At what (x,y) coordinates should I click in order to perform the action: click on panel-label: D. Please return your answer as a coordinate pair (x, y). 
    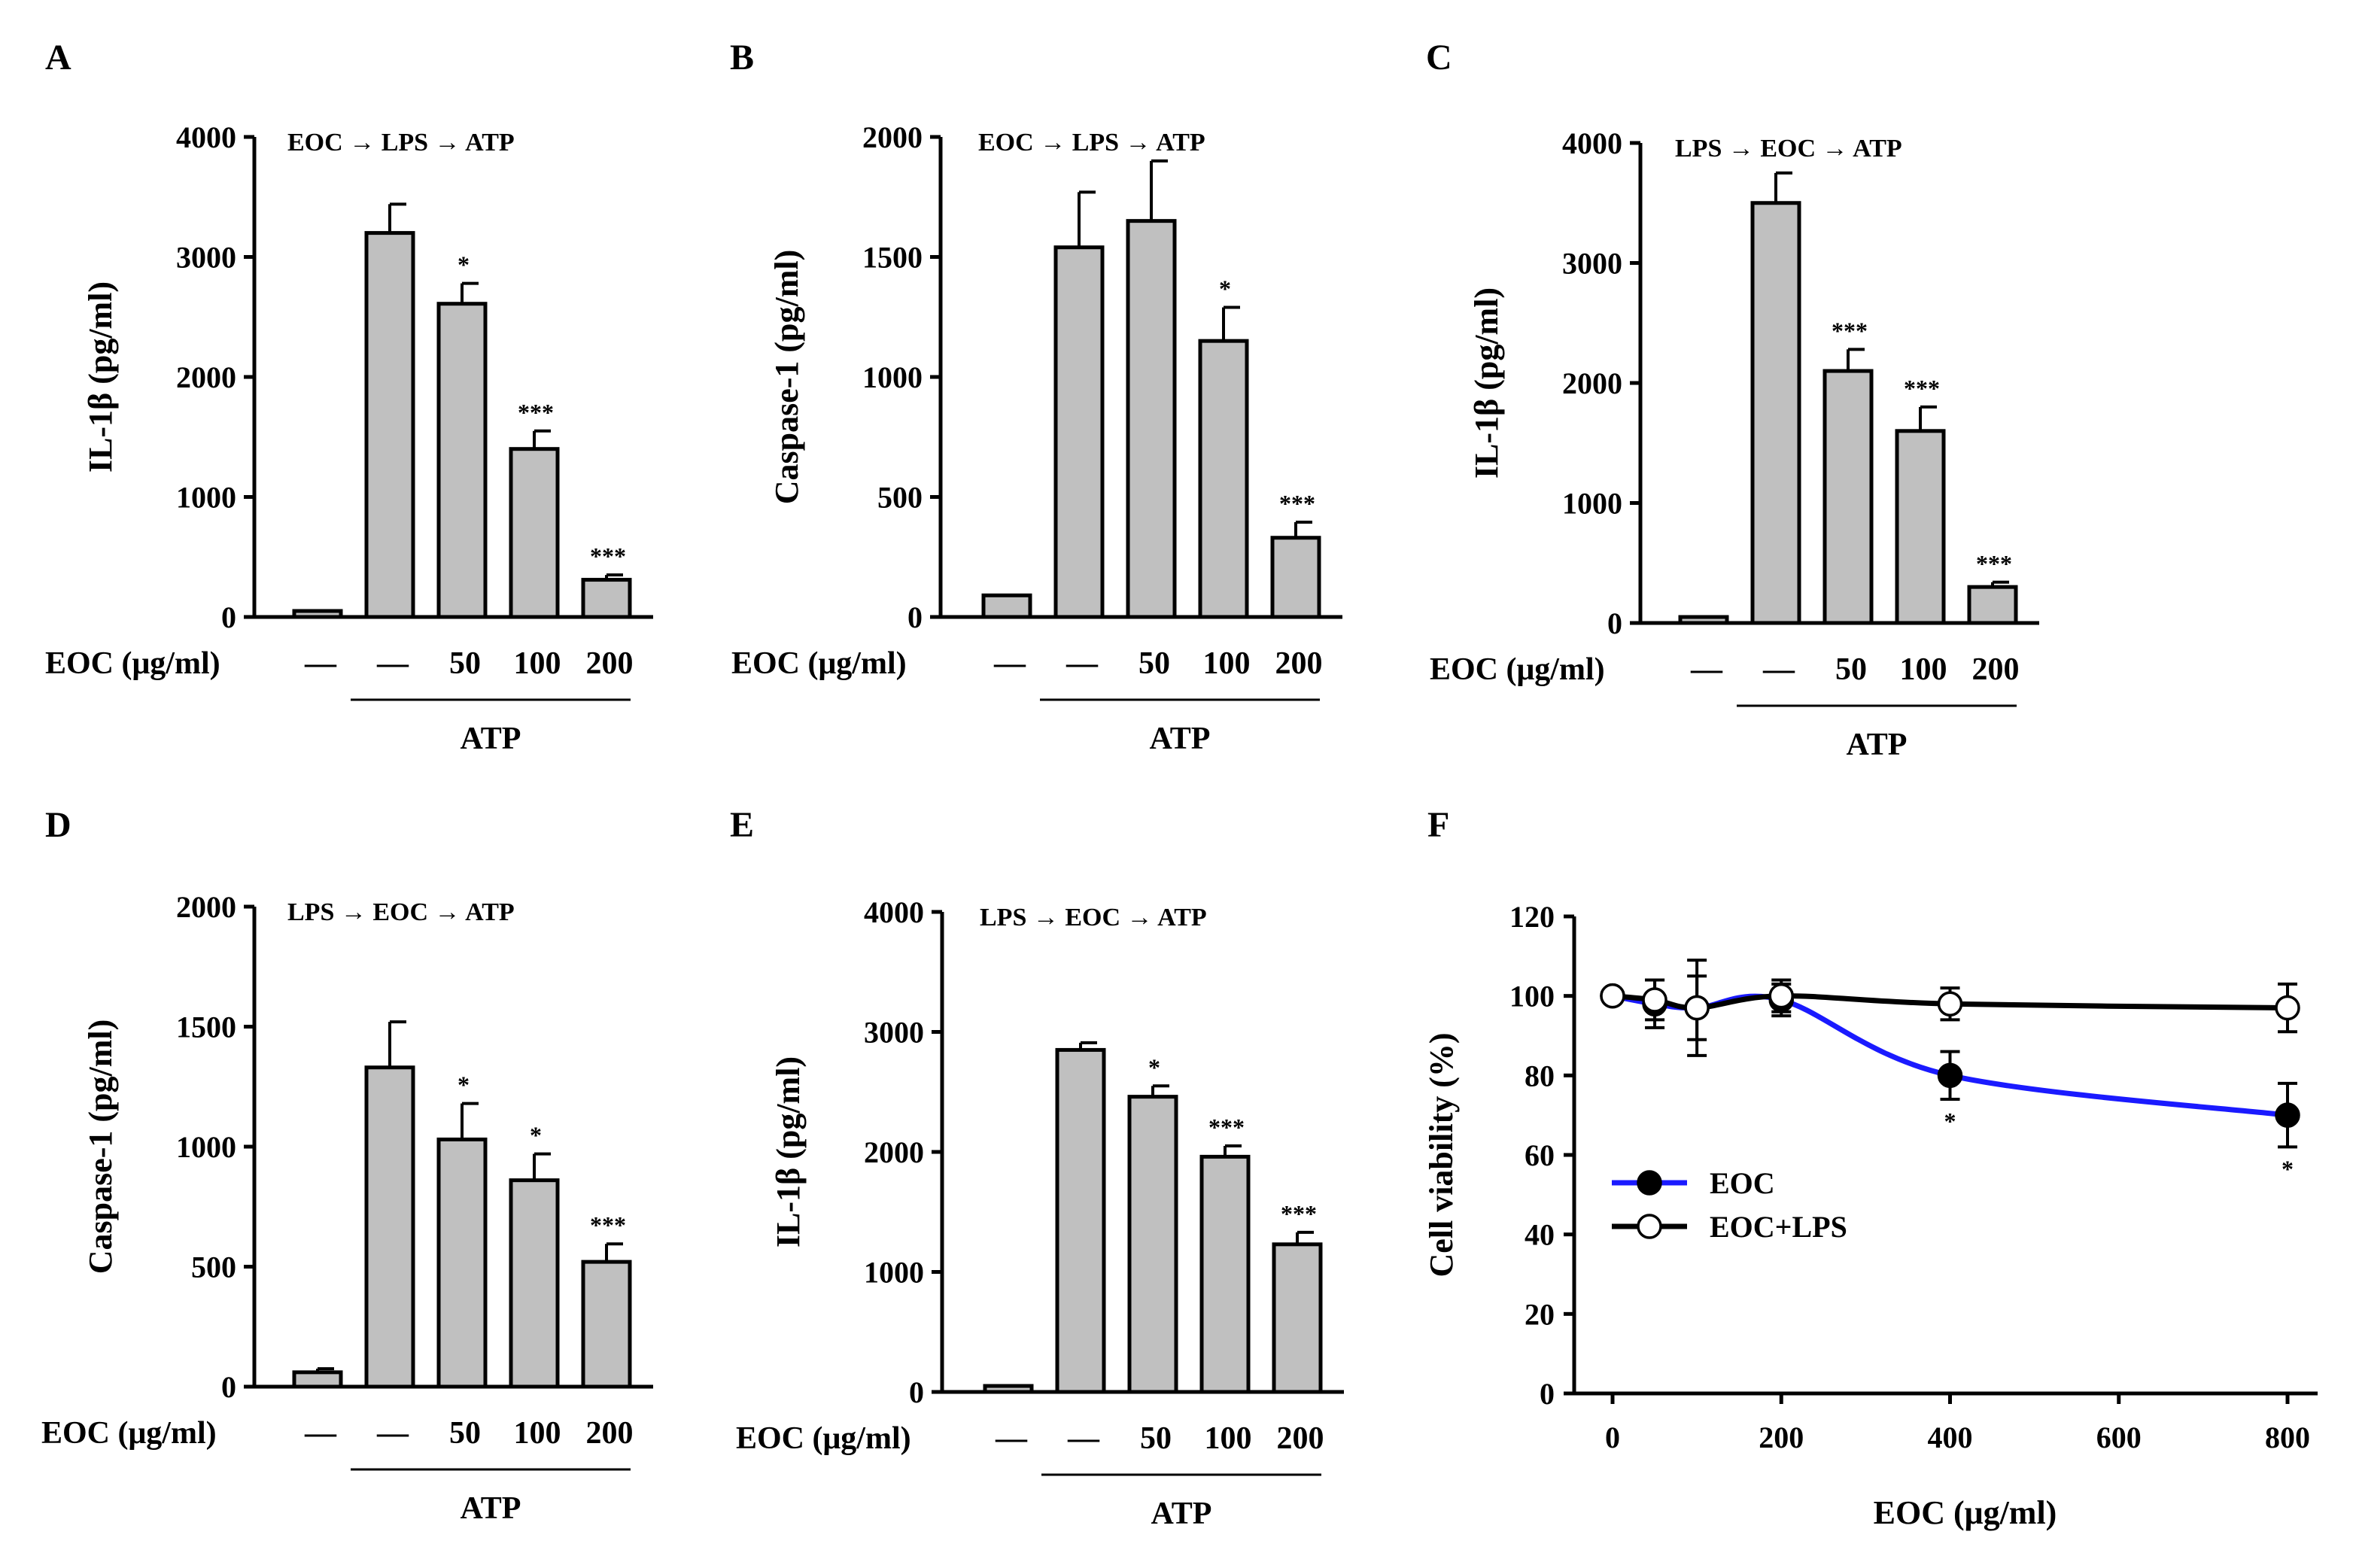
    Looking at the image, I should click on (58, 825).